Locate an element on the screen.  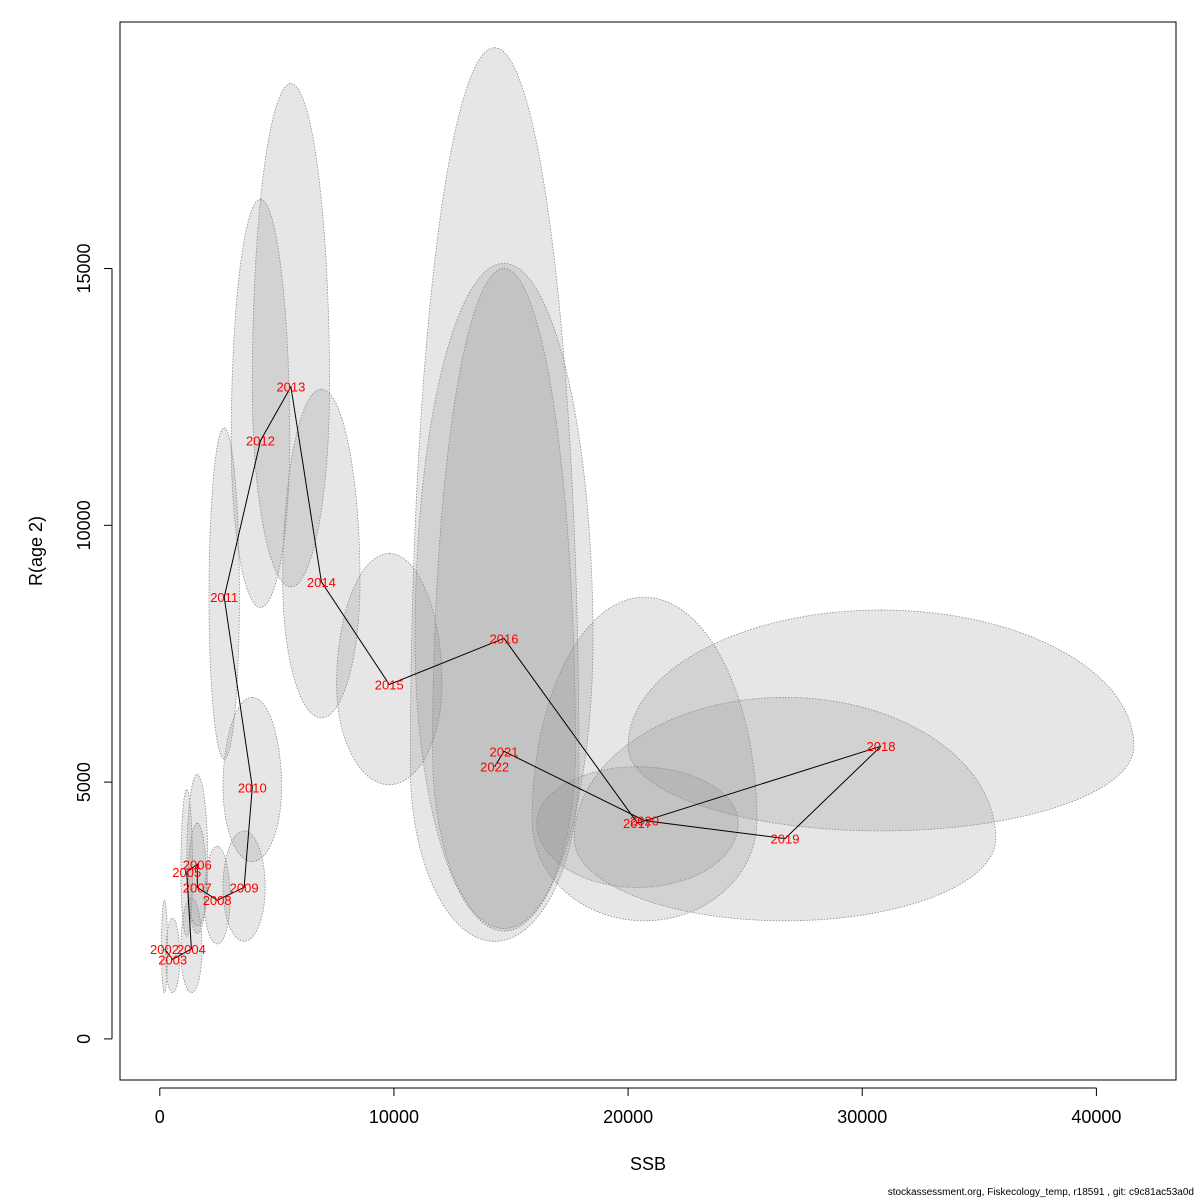
year-label-2009: 2009 is located at coordinates (244, 887).